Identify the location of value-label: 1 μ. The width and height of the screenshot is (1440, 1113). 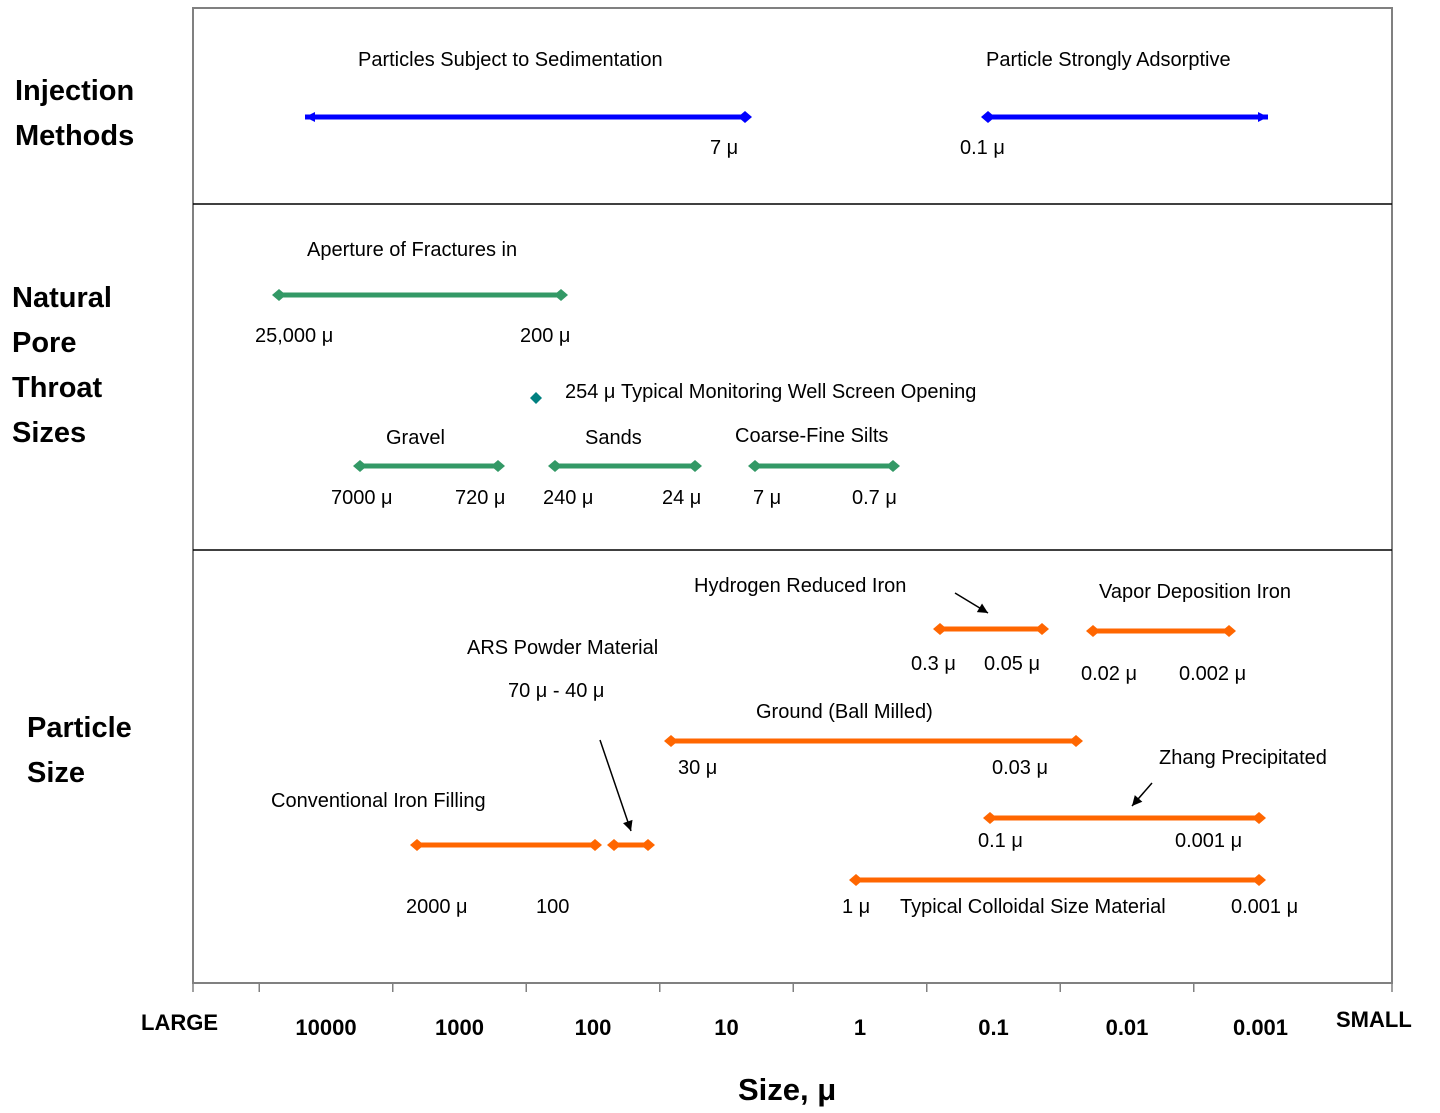
(856, 907).